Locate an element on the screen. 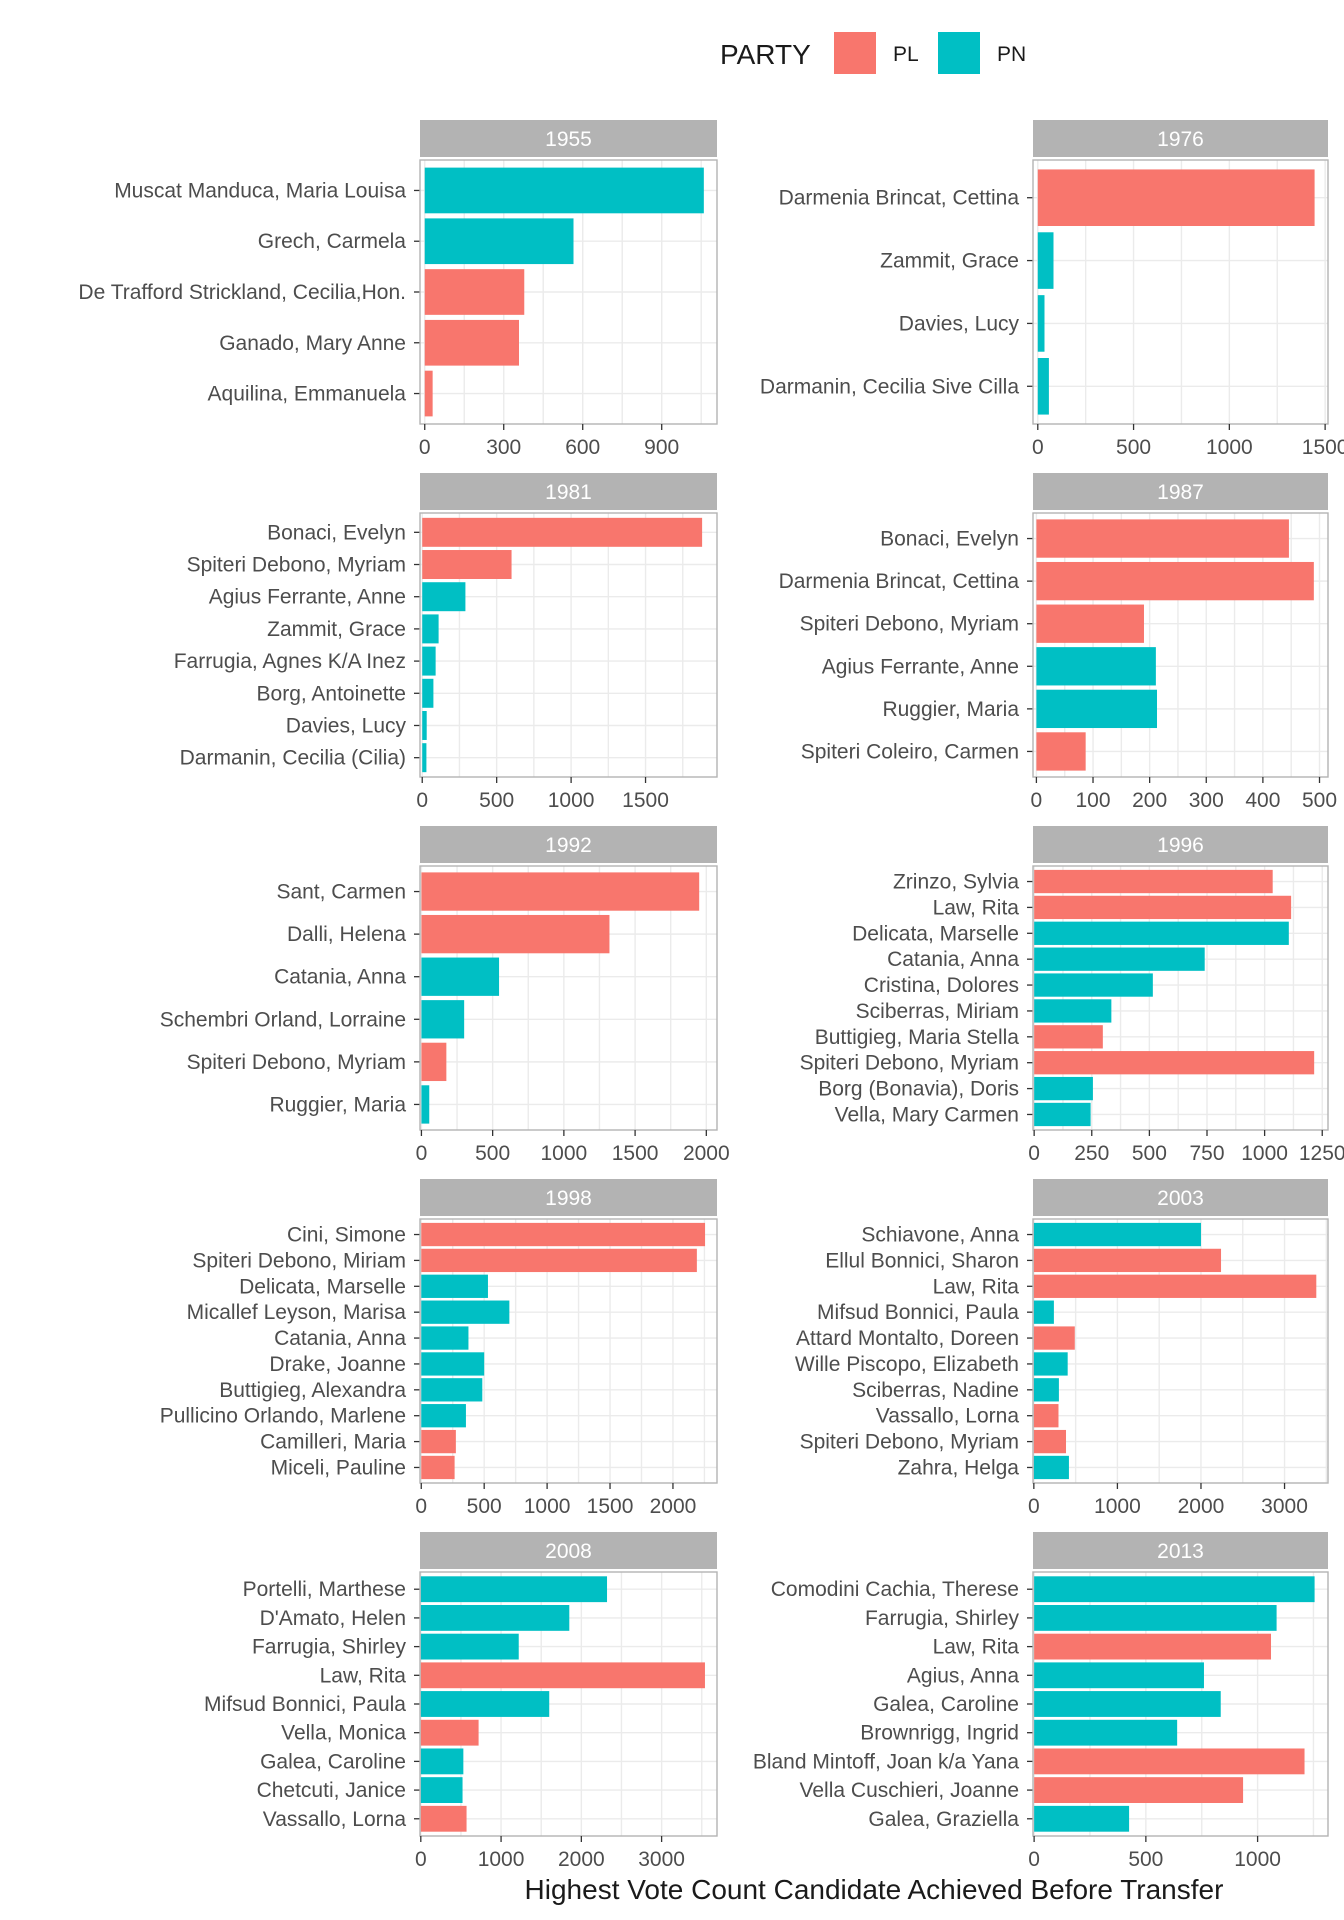  candidate-label-2003-10: Zahra, Helga is located at coordinates (959, 1467).